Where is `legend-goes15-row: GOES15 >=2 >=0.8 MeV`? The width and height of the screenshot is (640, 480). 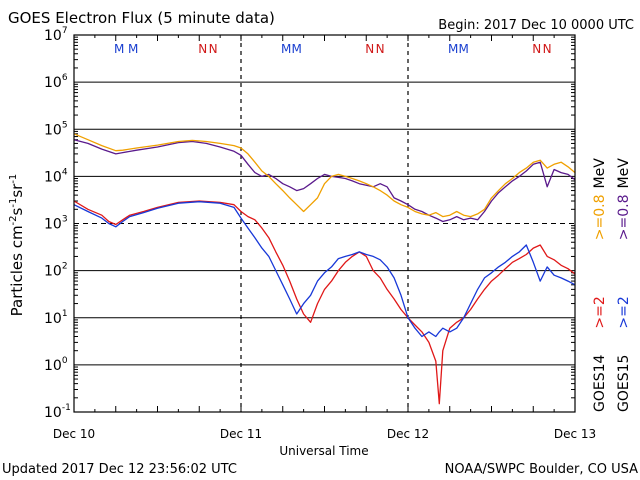 legend-goes15-row: GOES15 >=2 >=0.8 MeV is located at coordinates (624, 285).